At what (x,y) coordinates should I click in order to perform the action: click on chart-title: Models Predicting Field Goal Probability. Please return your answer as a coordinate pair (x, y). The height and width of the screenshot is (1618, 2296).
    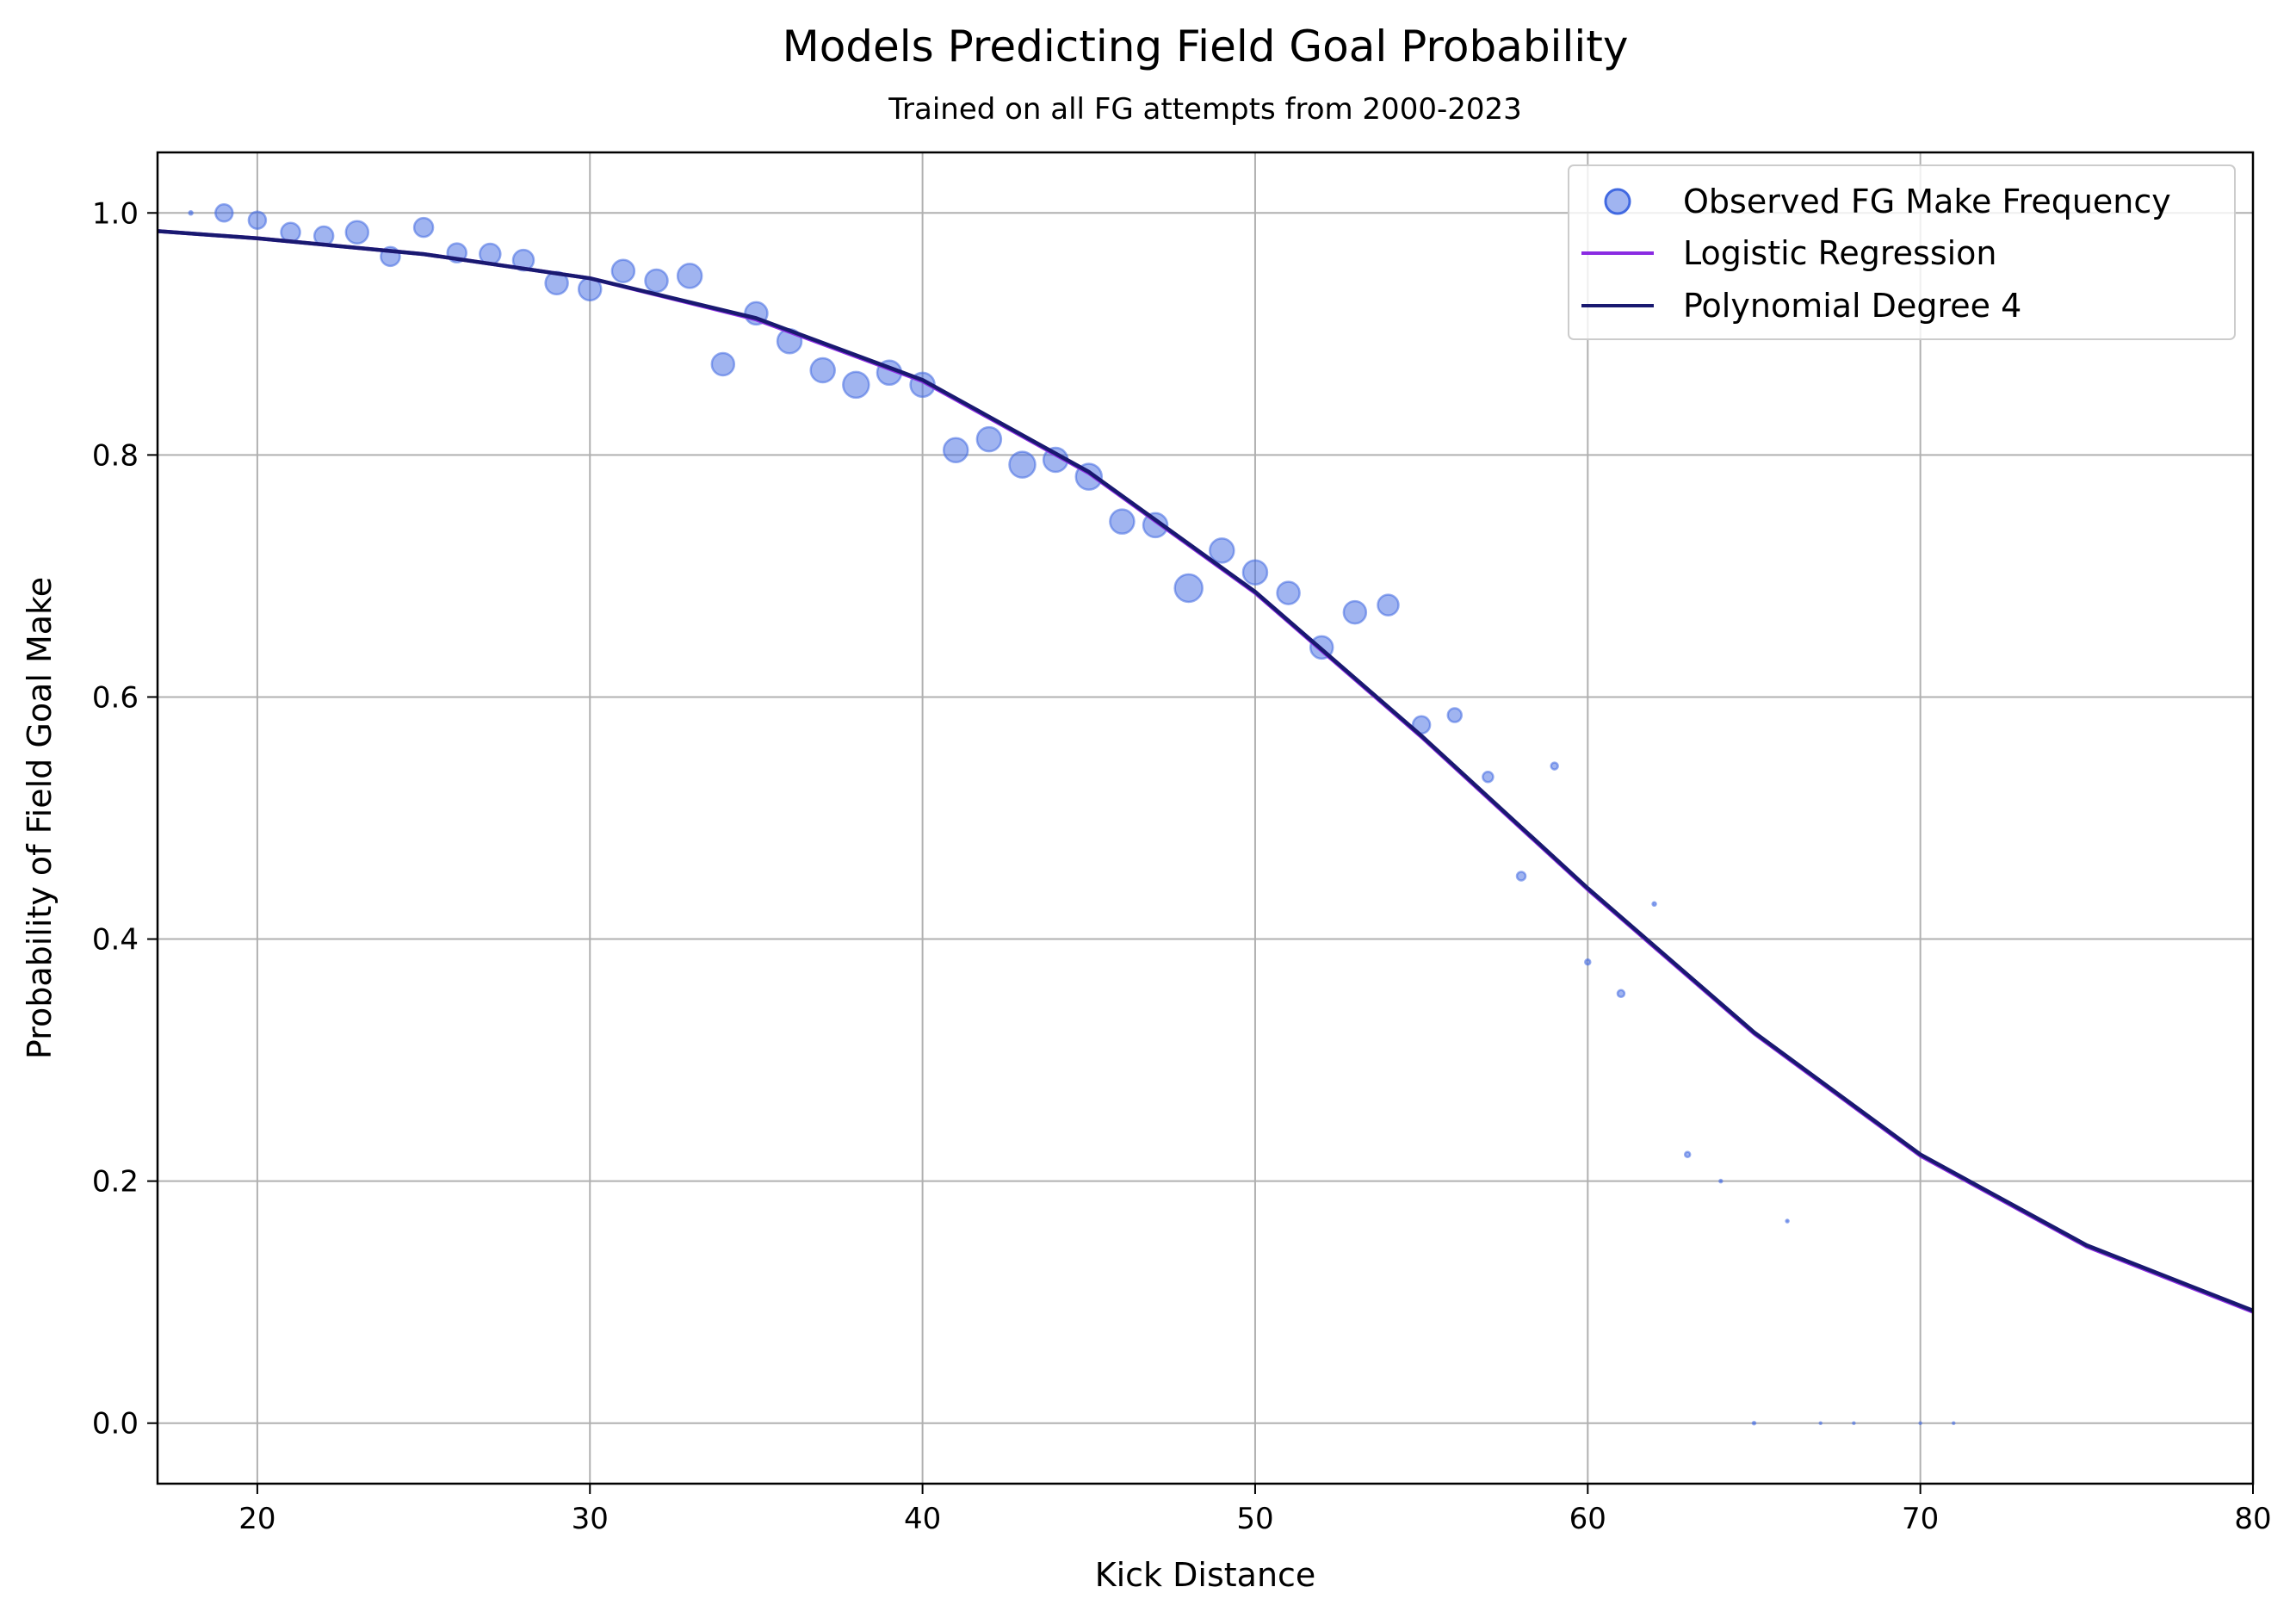
    Looking at the image, I should click on (1206, 46).